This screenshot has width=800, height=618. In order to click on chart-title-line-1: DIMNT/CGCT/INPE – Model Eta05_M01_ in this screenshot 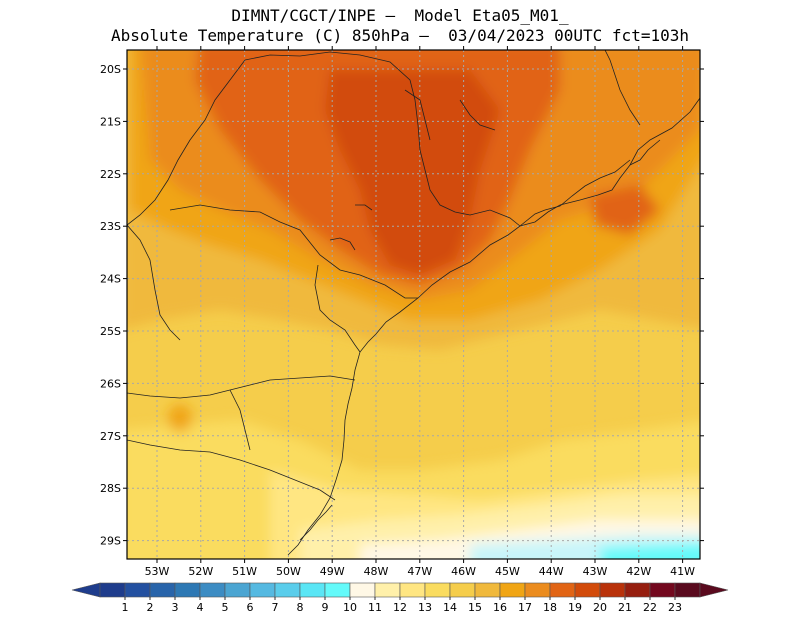, I will do `click(400, 15)`.